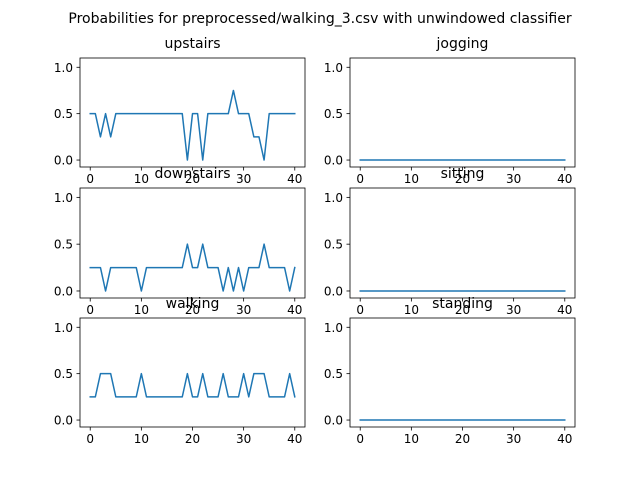 Image resolution: width=640 pixels, height=480 pixels. Describe the element at coordinates (450, 241) in the screenshot. I see `subplot-sitting: 0 10 20 30 40 0.0 0.5 1.0 sitting` at that location.